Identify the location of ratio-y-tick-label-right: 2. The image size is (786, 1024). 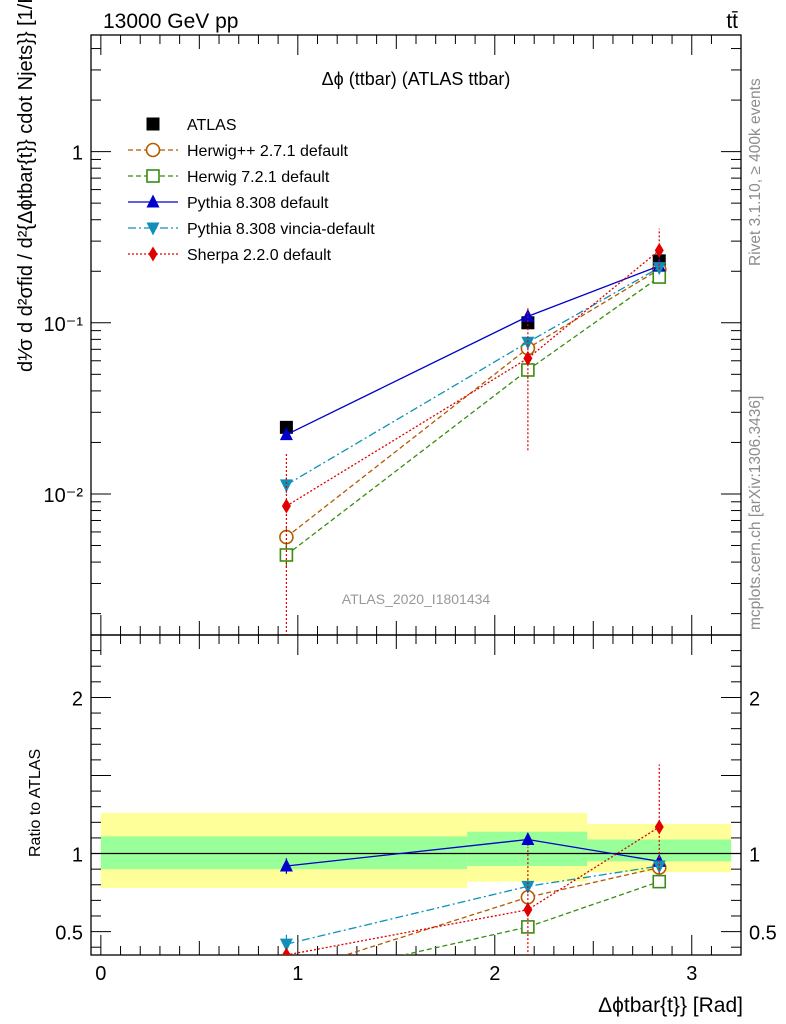
(754, 699).